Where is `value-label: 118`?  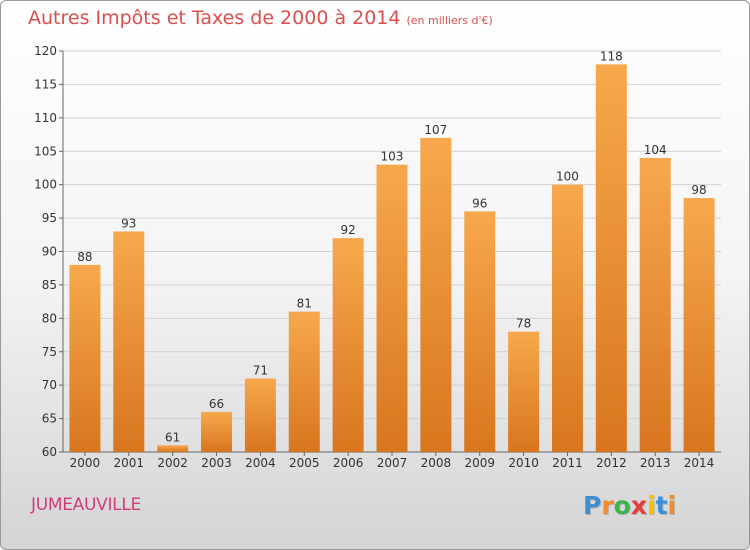 value-label: 118 is located at coordinates (611, 56).